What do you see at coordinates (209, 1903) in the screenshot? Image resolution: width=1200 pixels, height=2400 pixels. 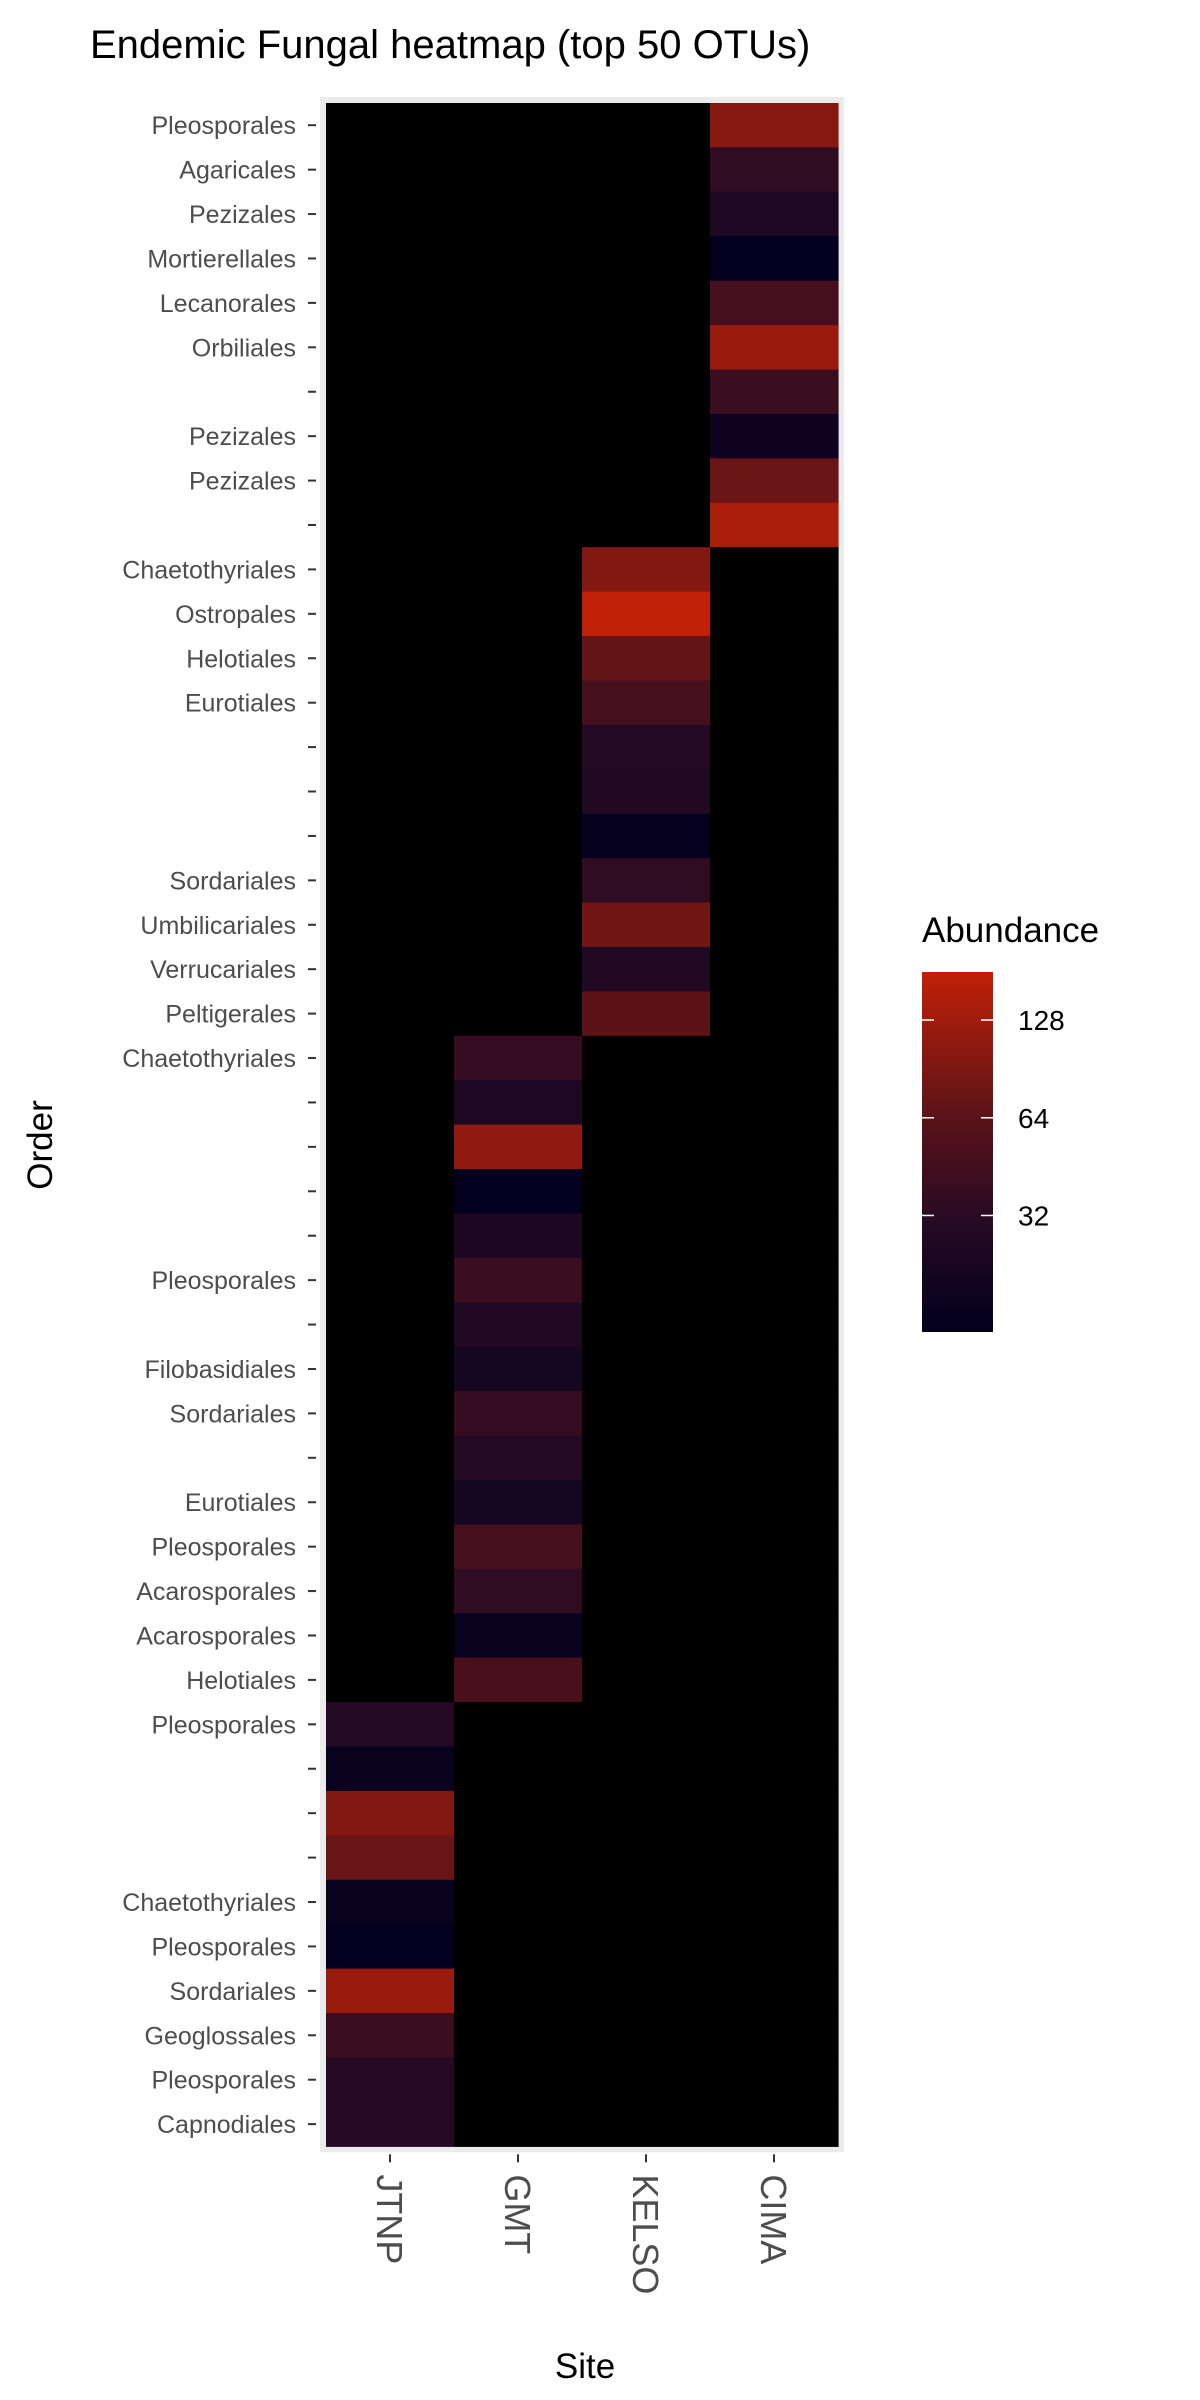 I see `y-tick-label: Chaetothyriales` at bounding box center [209, 1903].